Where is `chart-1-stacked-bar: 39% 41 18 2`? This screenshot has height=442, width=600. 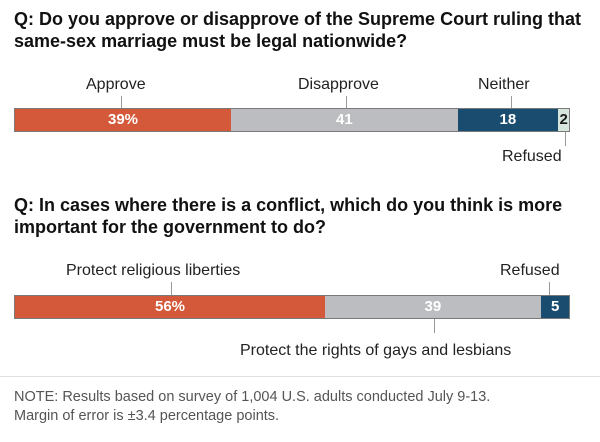
chart-1-stacked-bar: 39% 41 18 2 is located at coordinates (292, 120).